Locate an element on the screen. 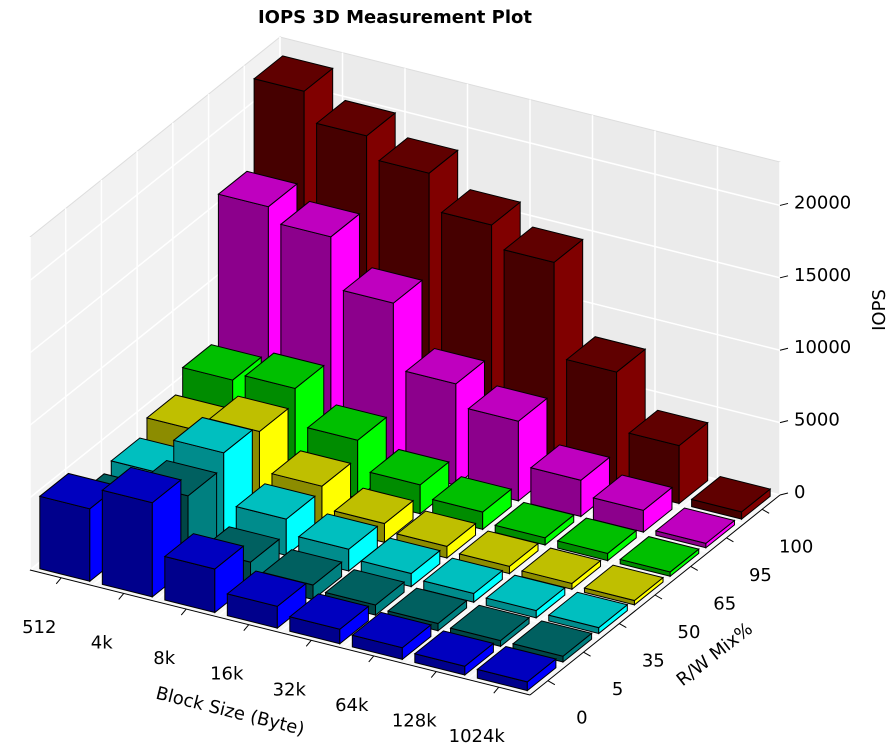 This screenshot has height=745, width=896. y-tick-label: 50 is located at coordinates (689, 632).